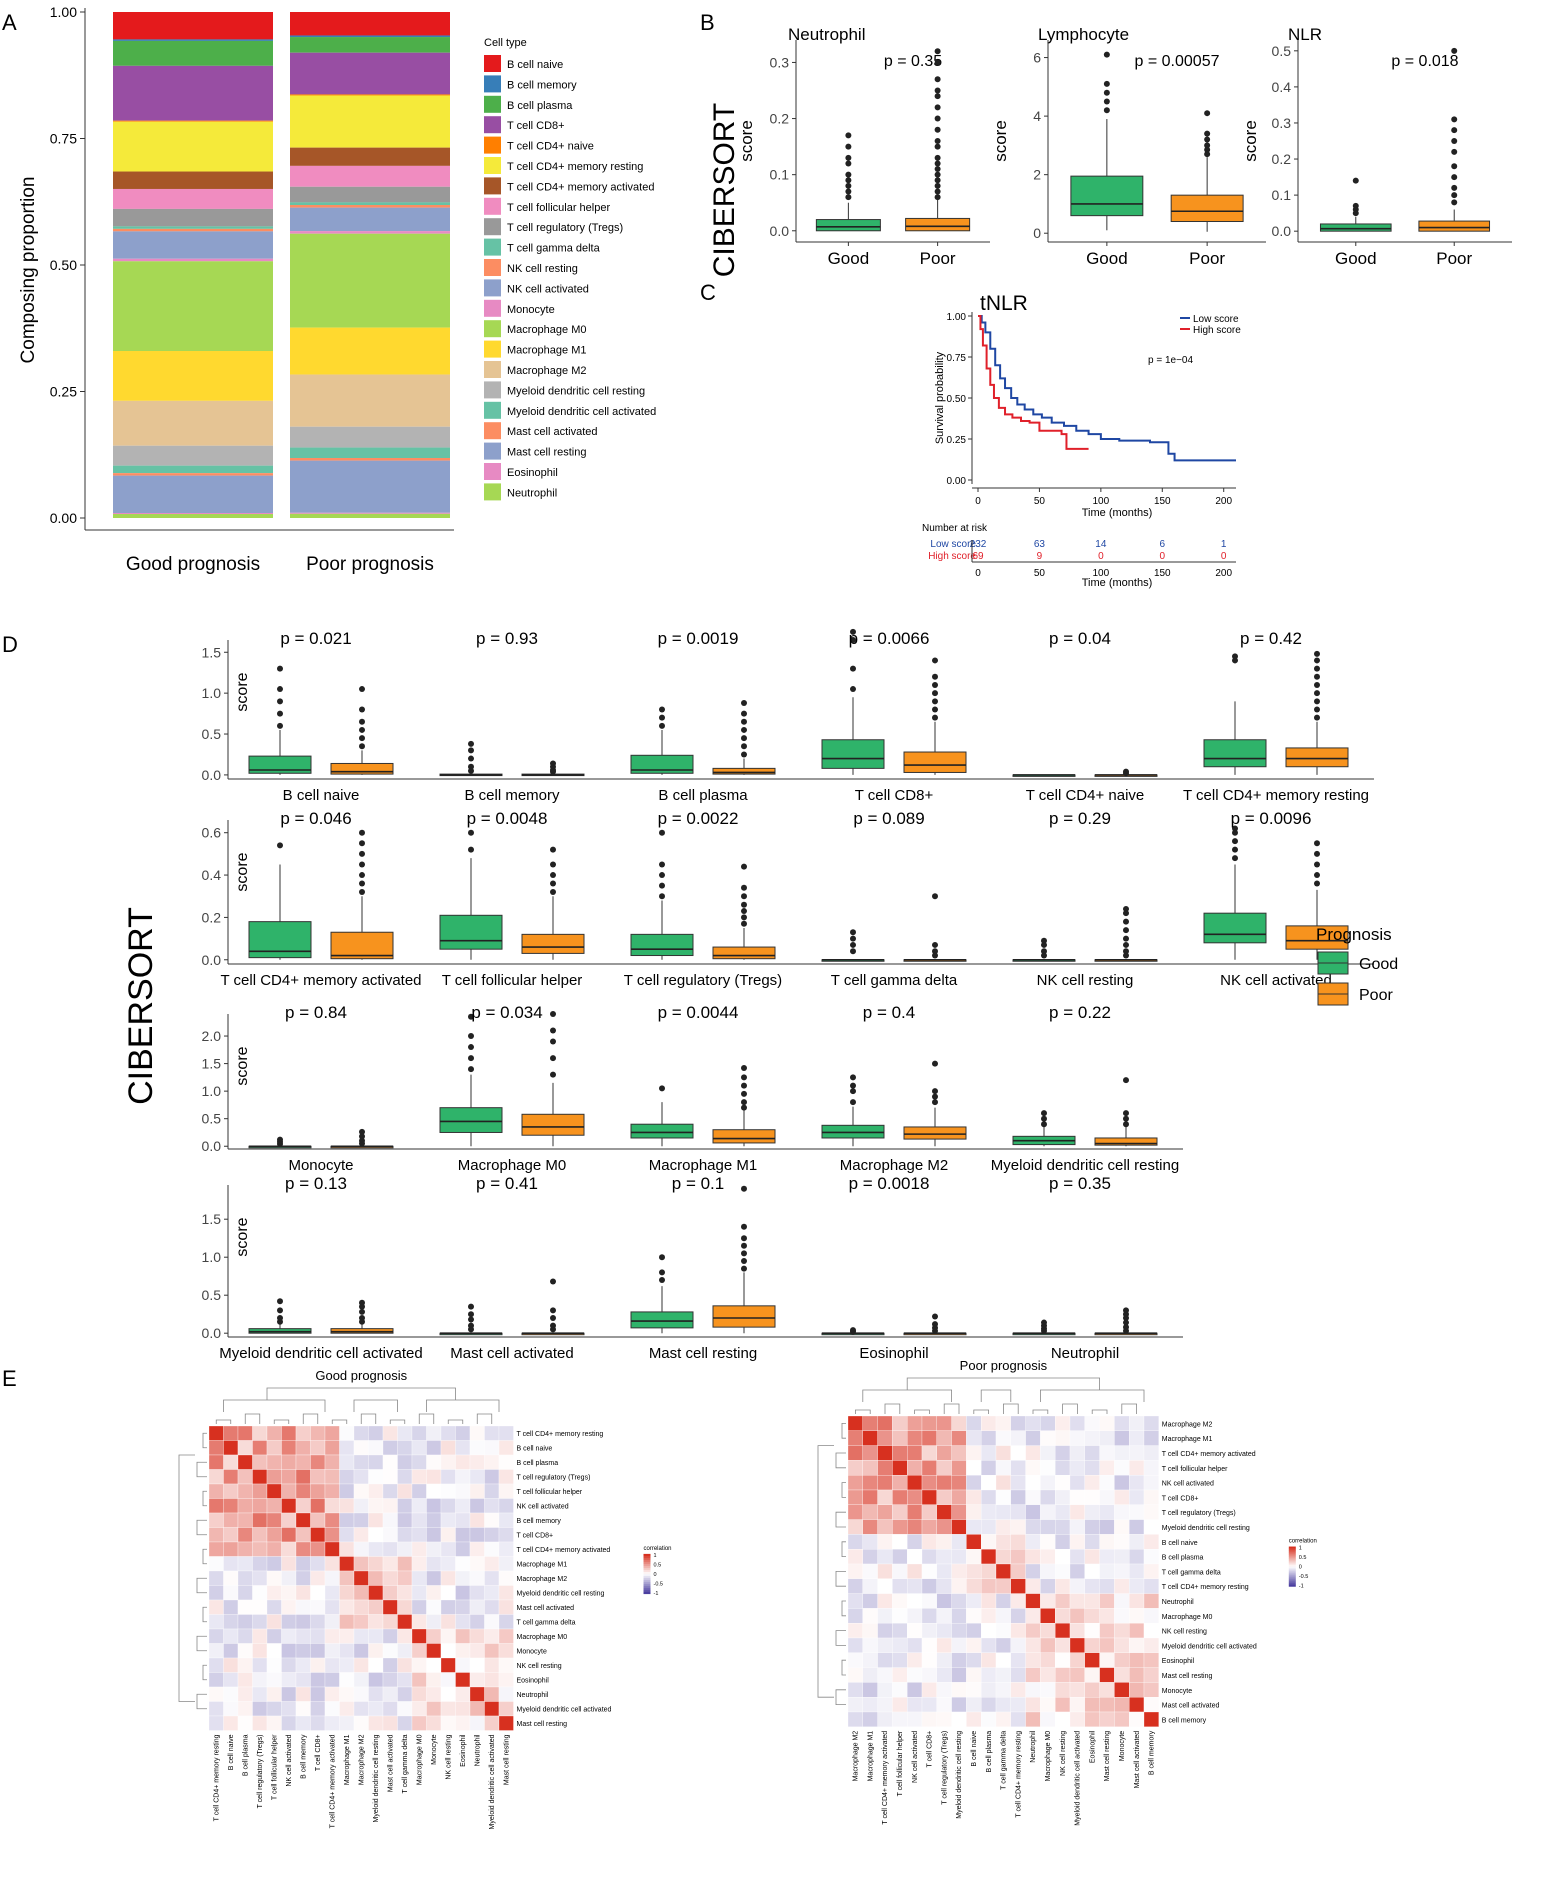  What do you see at coordinates (894, 980) in the screenshot?
I see `panel-d-row2-t-cell-gamma-delta-label: T cell gamma delta` at bounding box center [894, 980].